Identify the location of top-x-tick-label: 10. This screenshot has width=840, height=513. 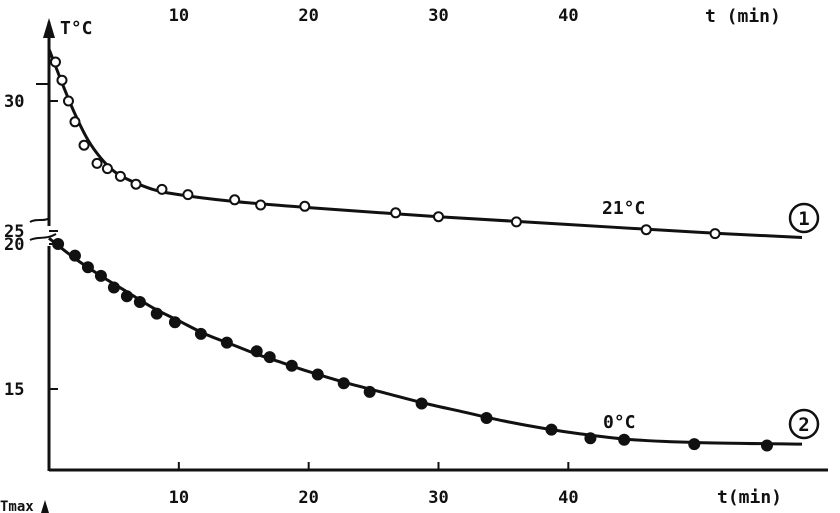
(179, 16).